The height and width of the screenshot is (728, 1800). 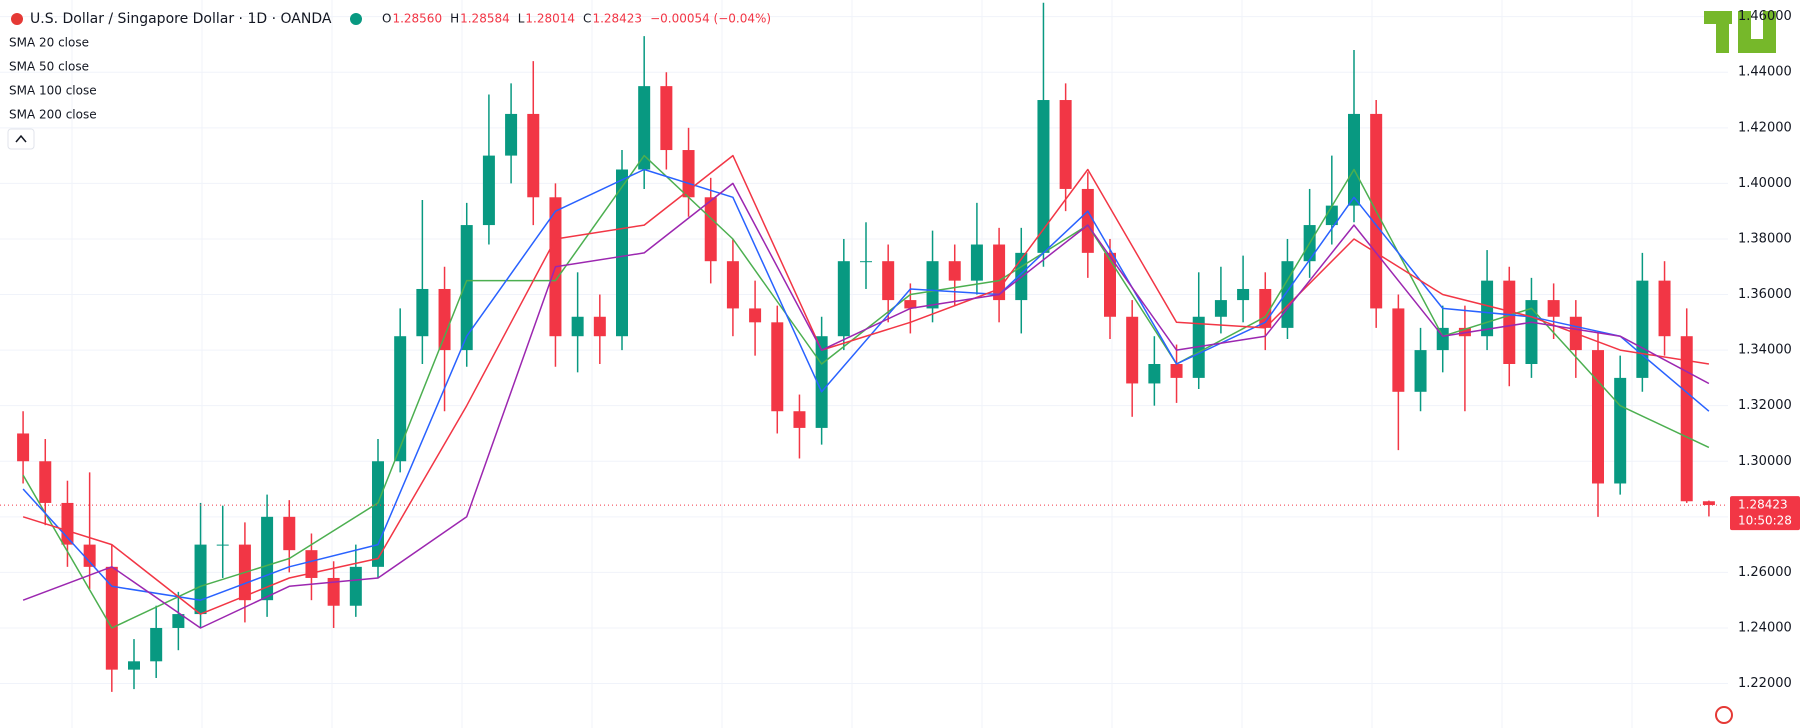 I want to click on y-tick-label: 1.42000, so click(x=1765, y=127).